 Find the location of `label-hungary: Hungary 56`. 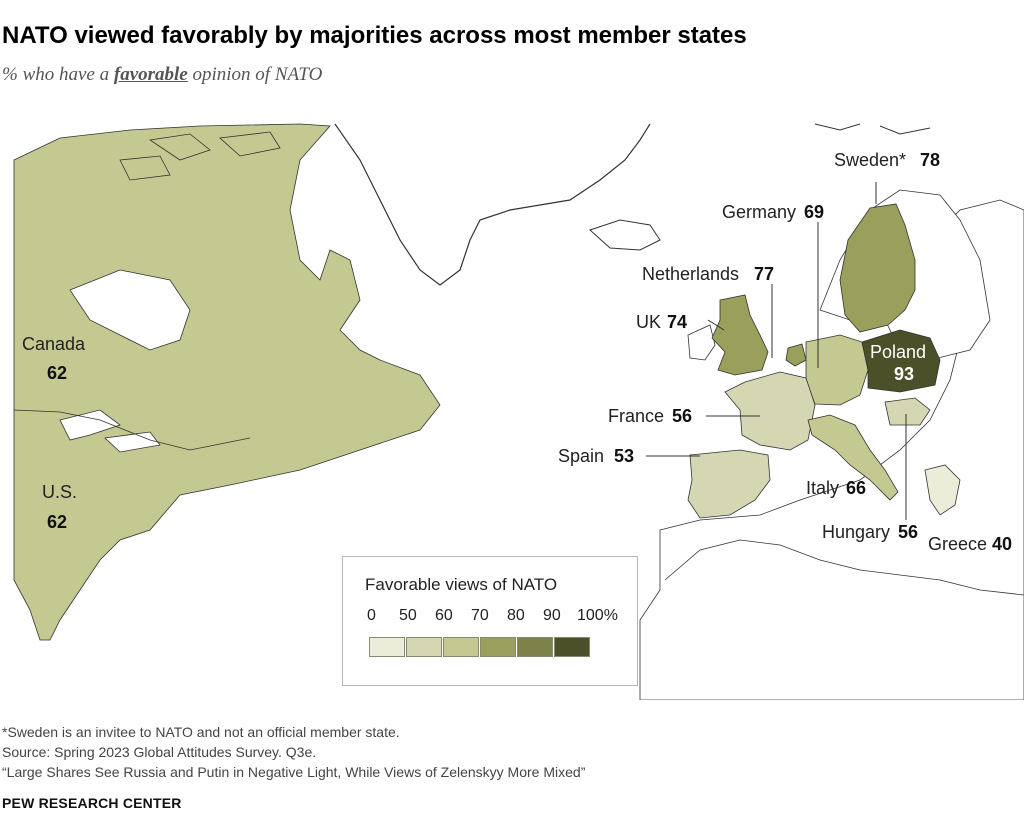

label-hungary: Hungary 56 is located at coordinates (870, 532).